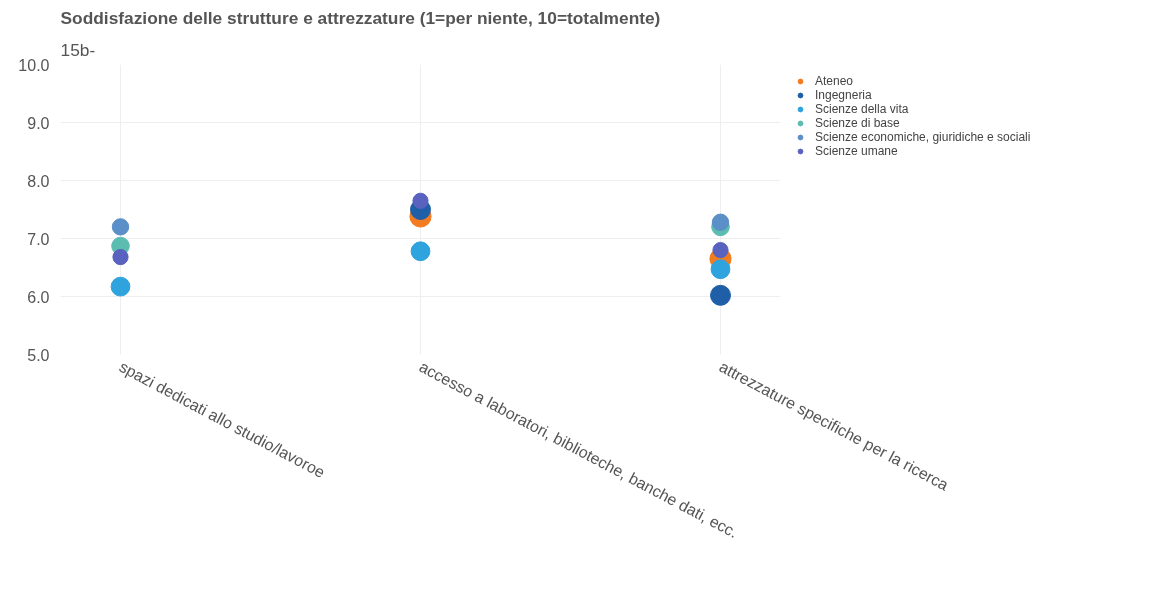 The image size is (1168, 599). I want to click on legend-label: Ateneo, so click(834, 81).